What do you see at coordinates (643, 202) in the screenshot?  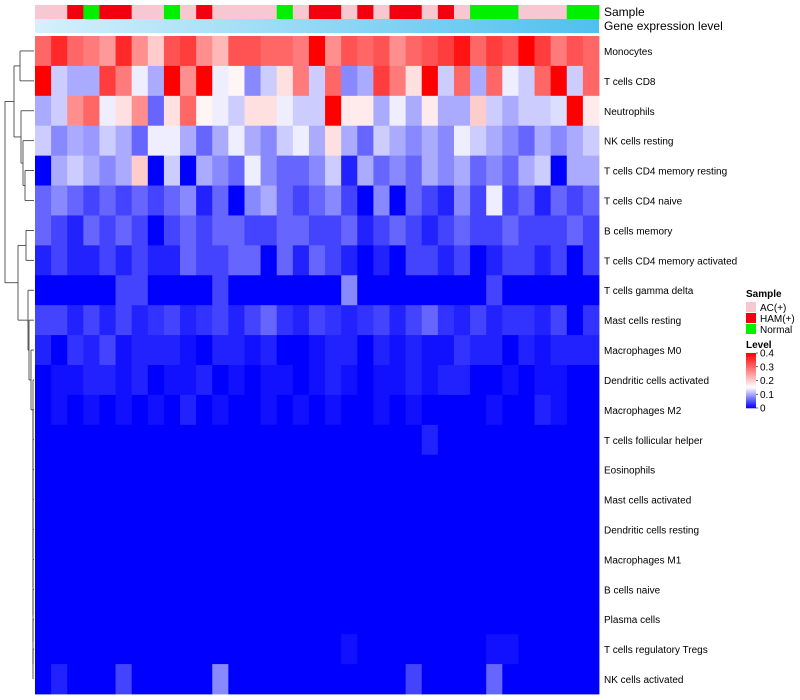 I see `row-label: T cells CD4 naive` at bounding box center [643, 202].